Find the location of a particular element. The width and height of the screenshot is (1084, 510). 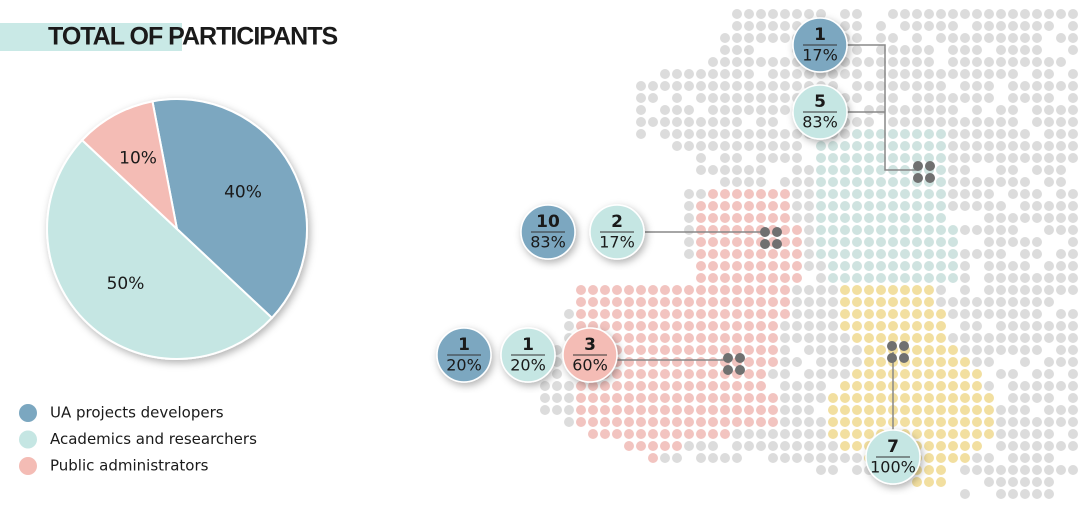

legend-swatch is located at coordinates (28, 413).